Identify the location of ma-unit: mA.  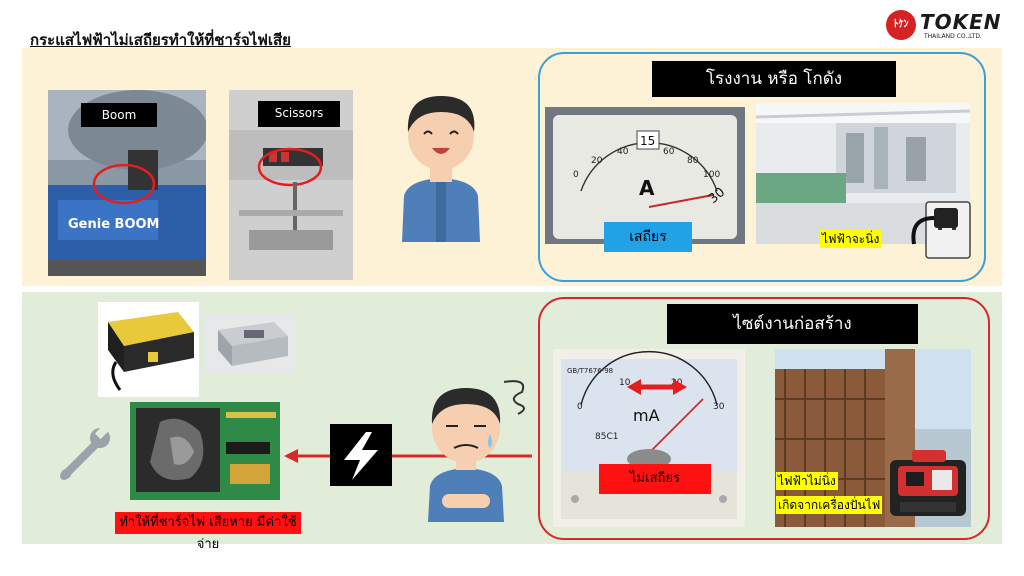
(646, 415).